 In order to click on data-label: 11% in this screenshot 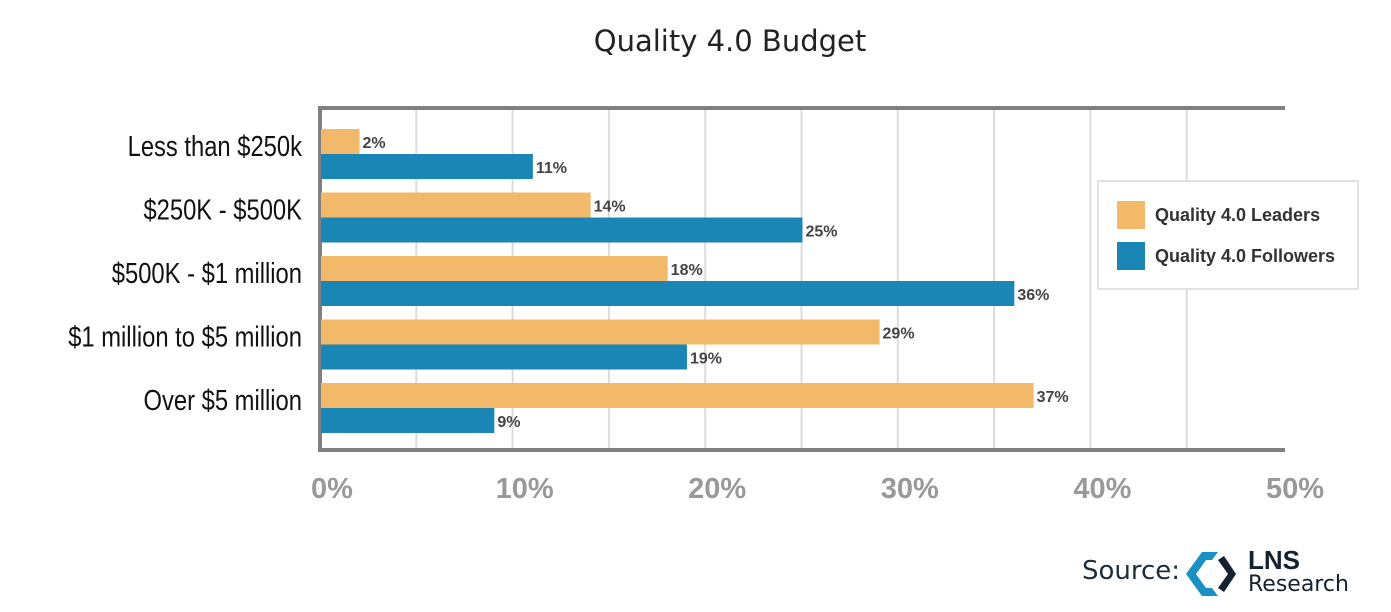, I will do `click(551, 168)`.